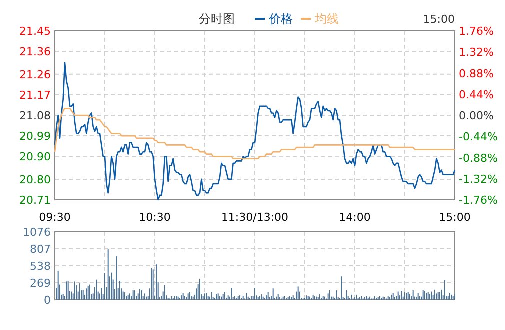 This screenshot has width=505, height=330. I want to click on y2-tick-label: 0.00%, so click(476, 116).